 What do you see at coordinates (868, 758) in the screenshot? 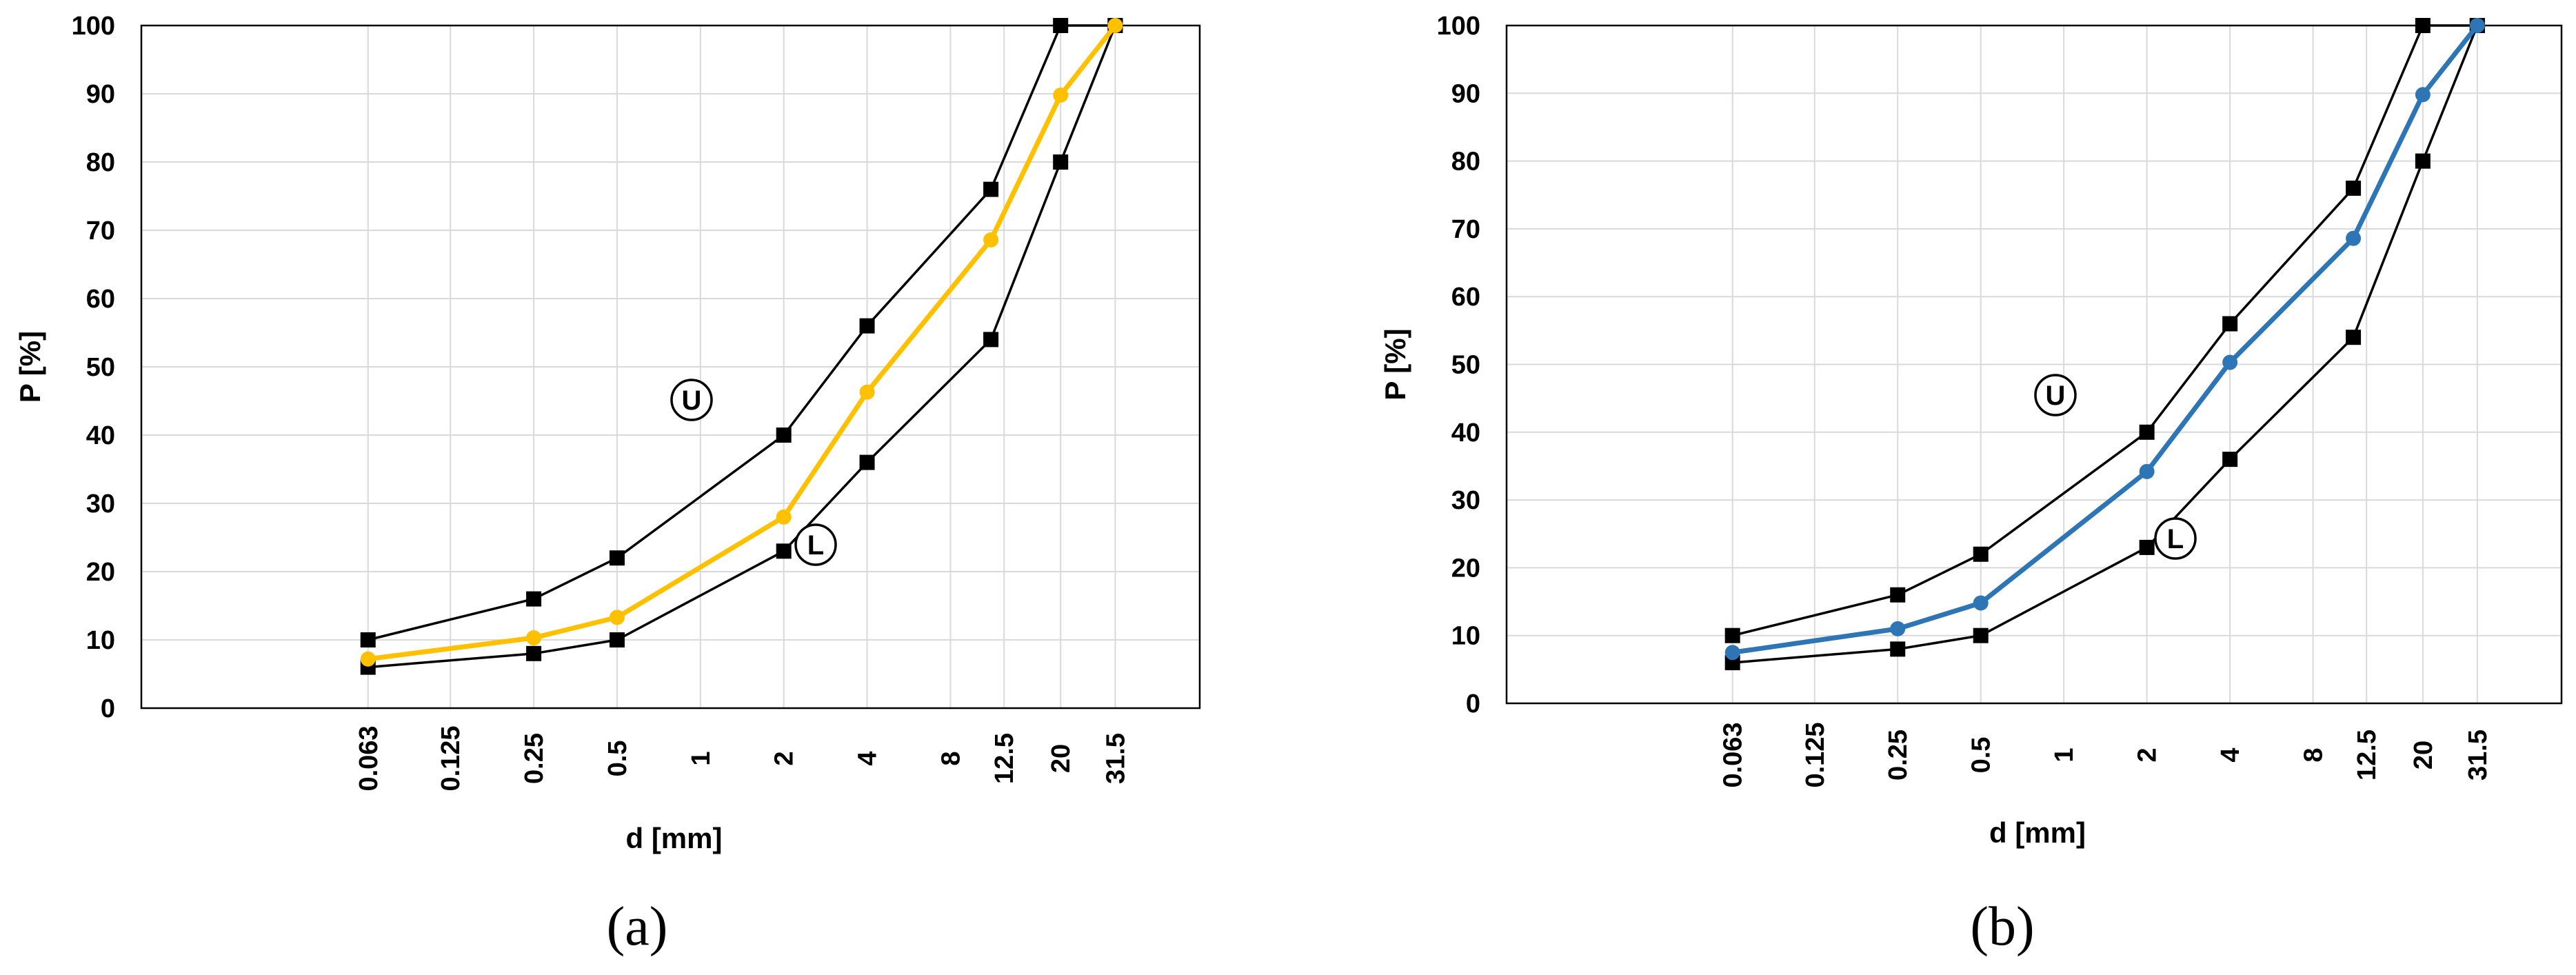
I see `x-tick-label: 4` at bounding box center [868, 758].